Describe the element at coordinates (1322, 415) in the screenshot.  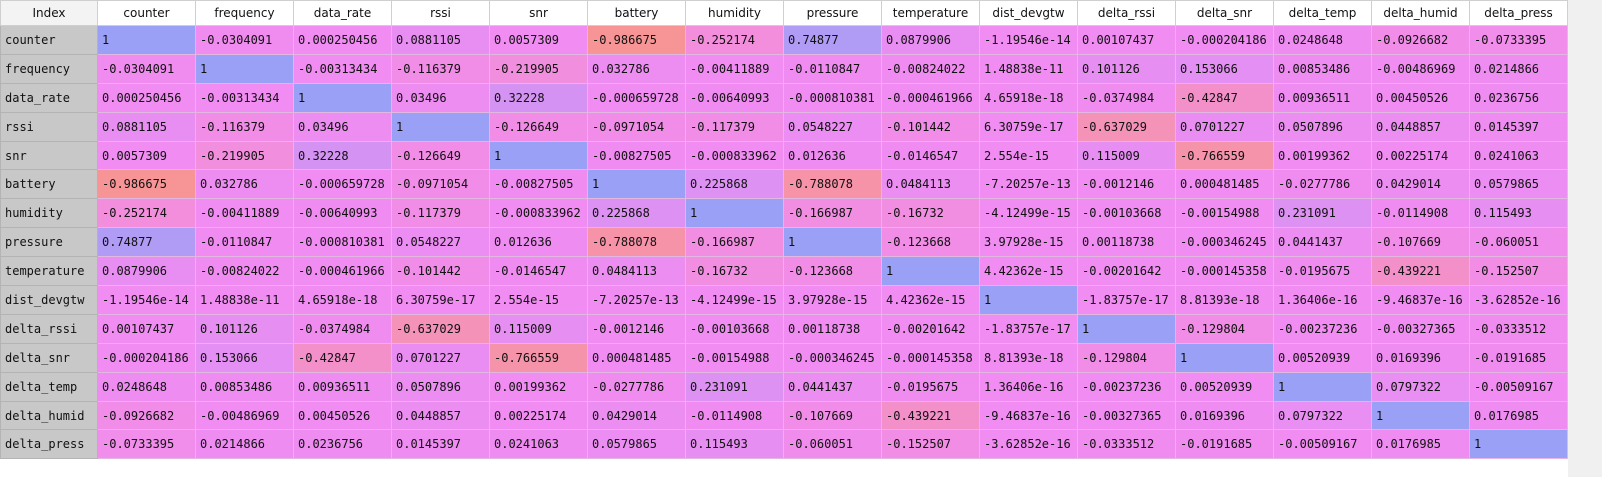
I see `table-cell: 0.0797322` at that location.